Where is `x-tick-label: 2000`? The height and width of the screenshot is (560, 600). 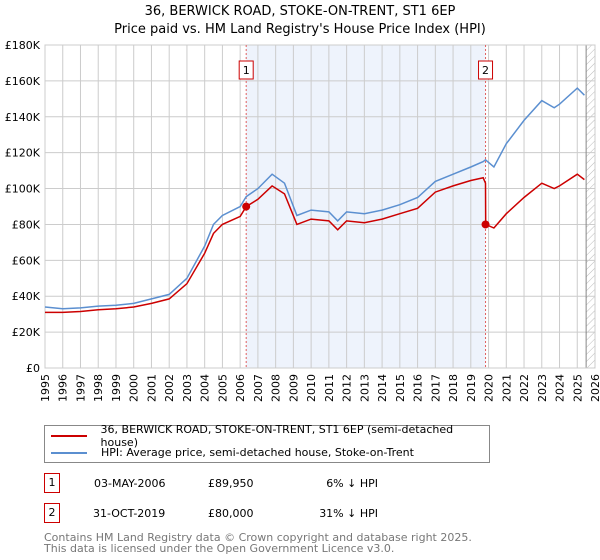
x-tick-label: 2000 is located at coordinates (134, 388).